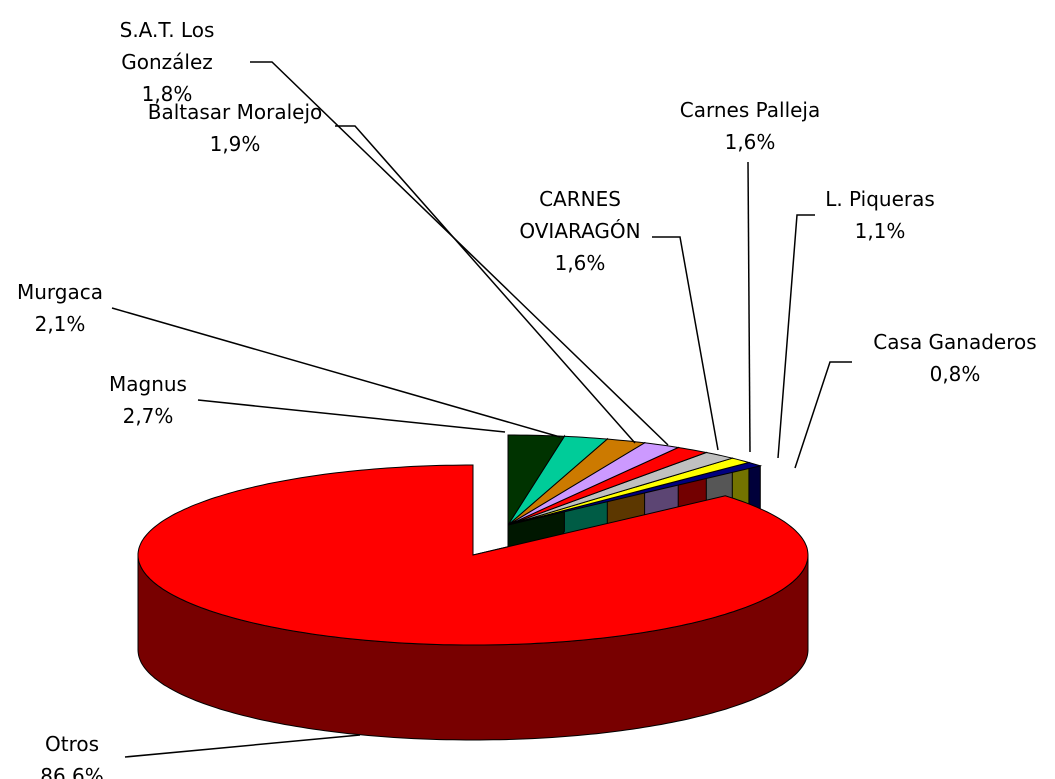  What do you see at coordinates (880, 199) in the screenshot?
I see `category-label: L. Piqueras` at bounding box center [880, 199].